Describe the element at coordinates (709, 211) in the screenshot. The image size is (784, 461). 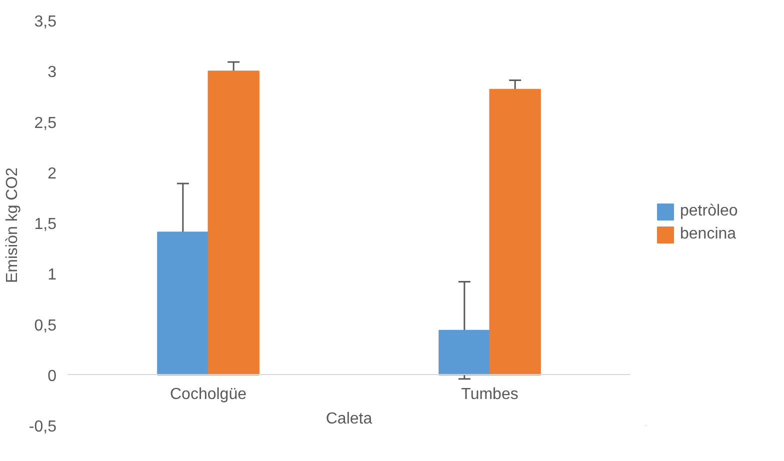
I see `legend-label: petròleo` at that location.